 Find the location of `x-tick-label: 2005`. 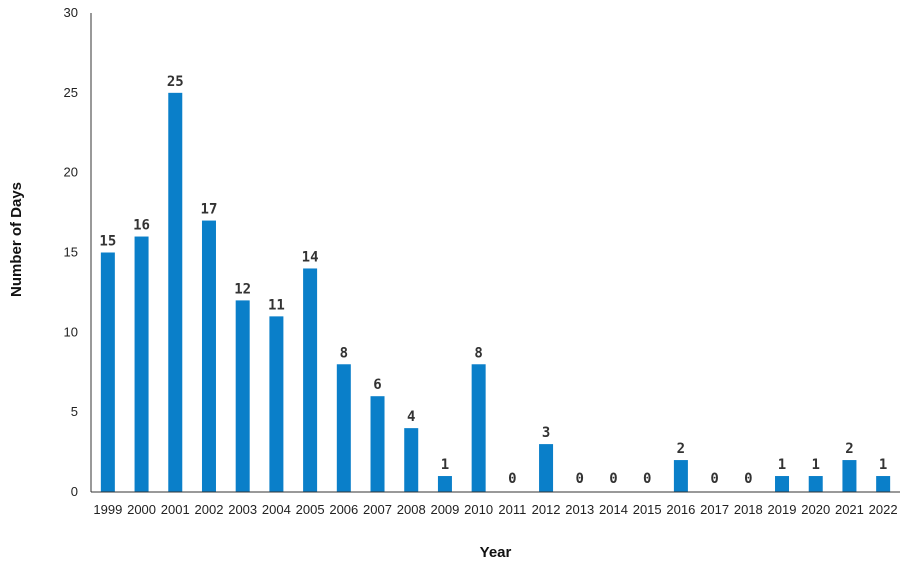

x-tick-label: 2005 is located at coordinates (310, 509).